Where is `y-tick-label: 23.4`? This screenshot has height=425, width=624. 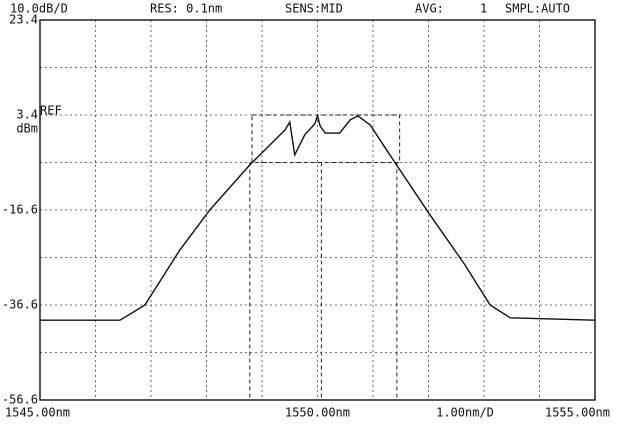
y-tick-label: 23.4 is located at coordinates (23, 20).